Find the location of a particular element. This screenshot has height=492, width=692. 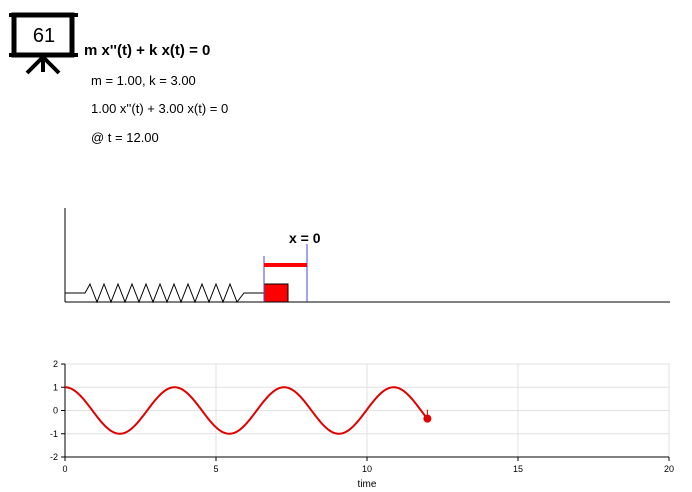

y-tick-label: 0 is located at coordinates (55, 411).